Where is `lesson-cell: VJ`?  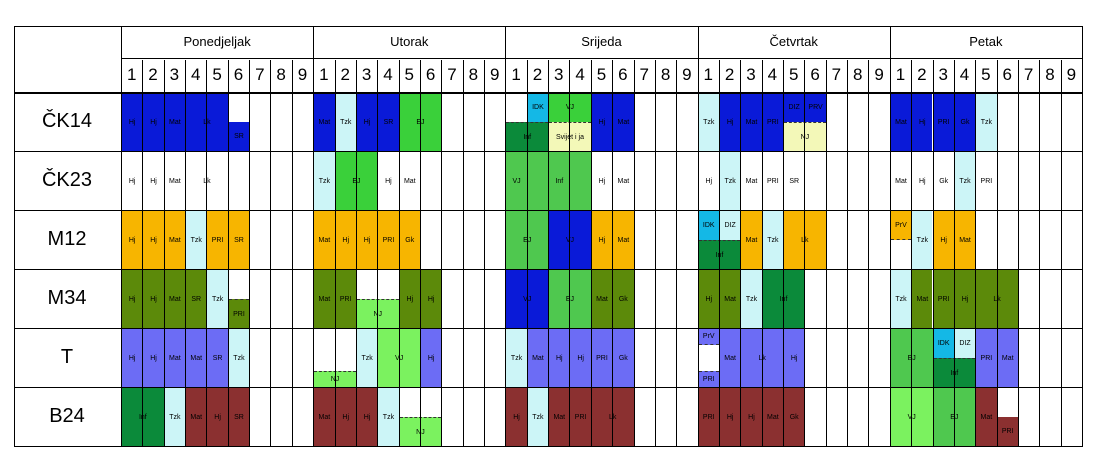 lesson-cell: VJ is located at coordinates (516, 181).